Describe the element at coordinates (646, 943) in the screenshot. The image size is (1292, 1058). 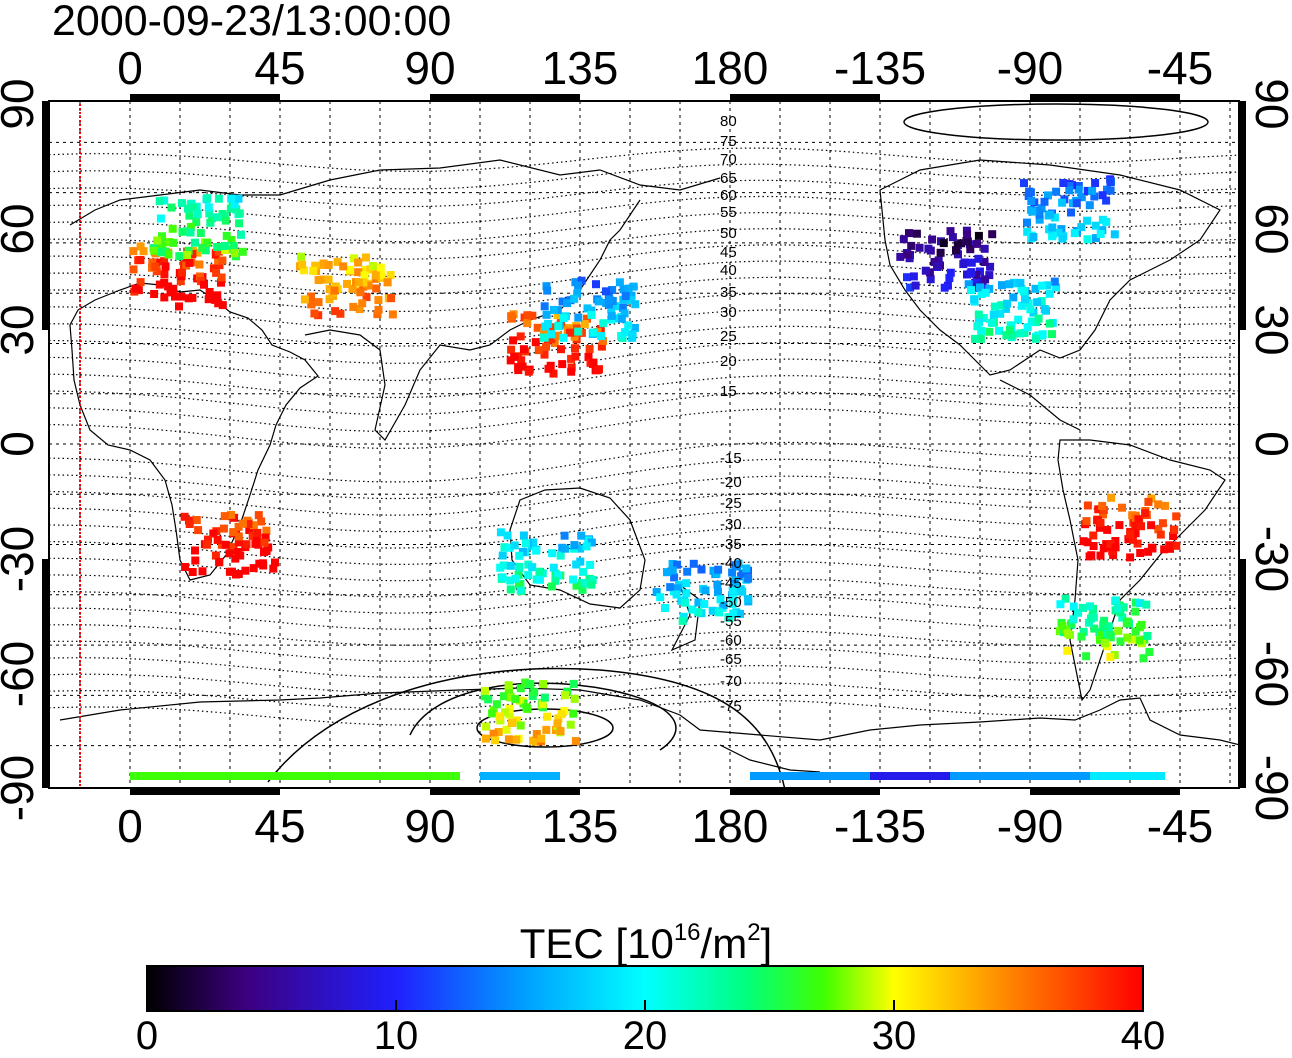
I see `colorbar-label: TEC [1016/m2]` at that location.